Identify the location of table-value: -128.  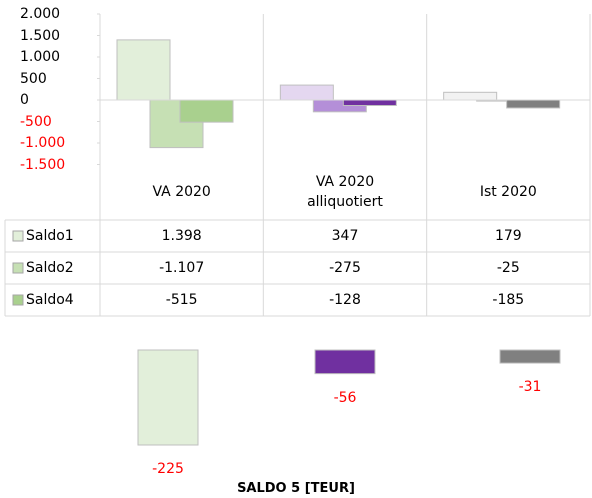
(345, 300).